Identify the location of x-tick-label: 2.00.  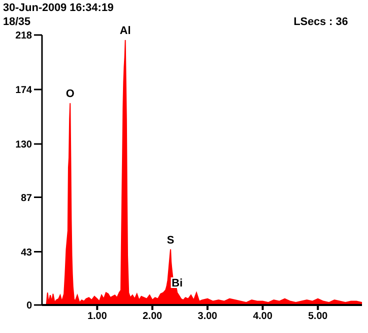
(152, 316).